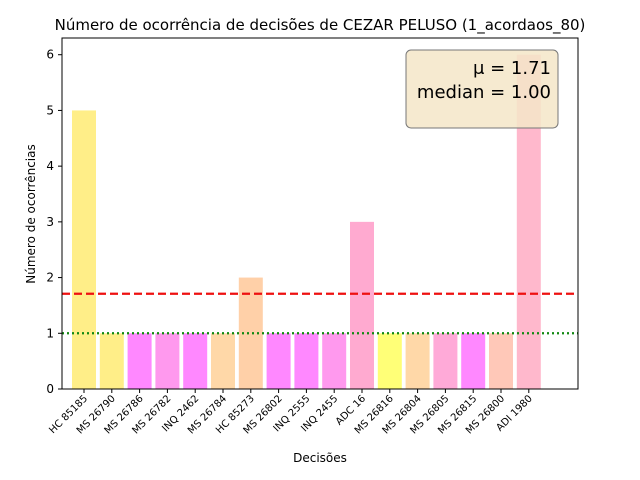  I want to click on y-tick-label: 3, so click(50, 222).